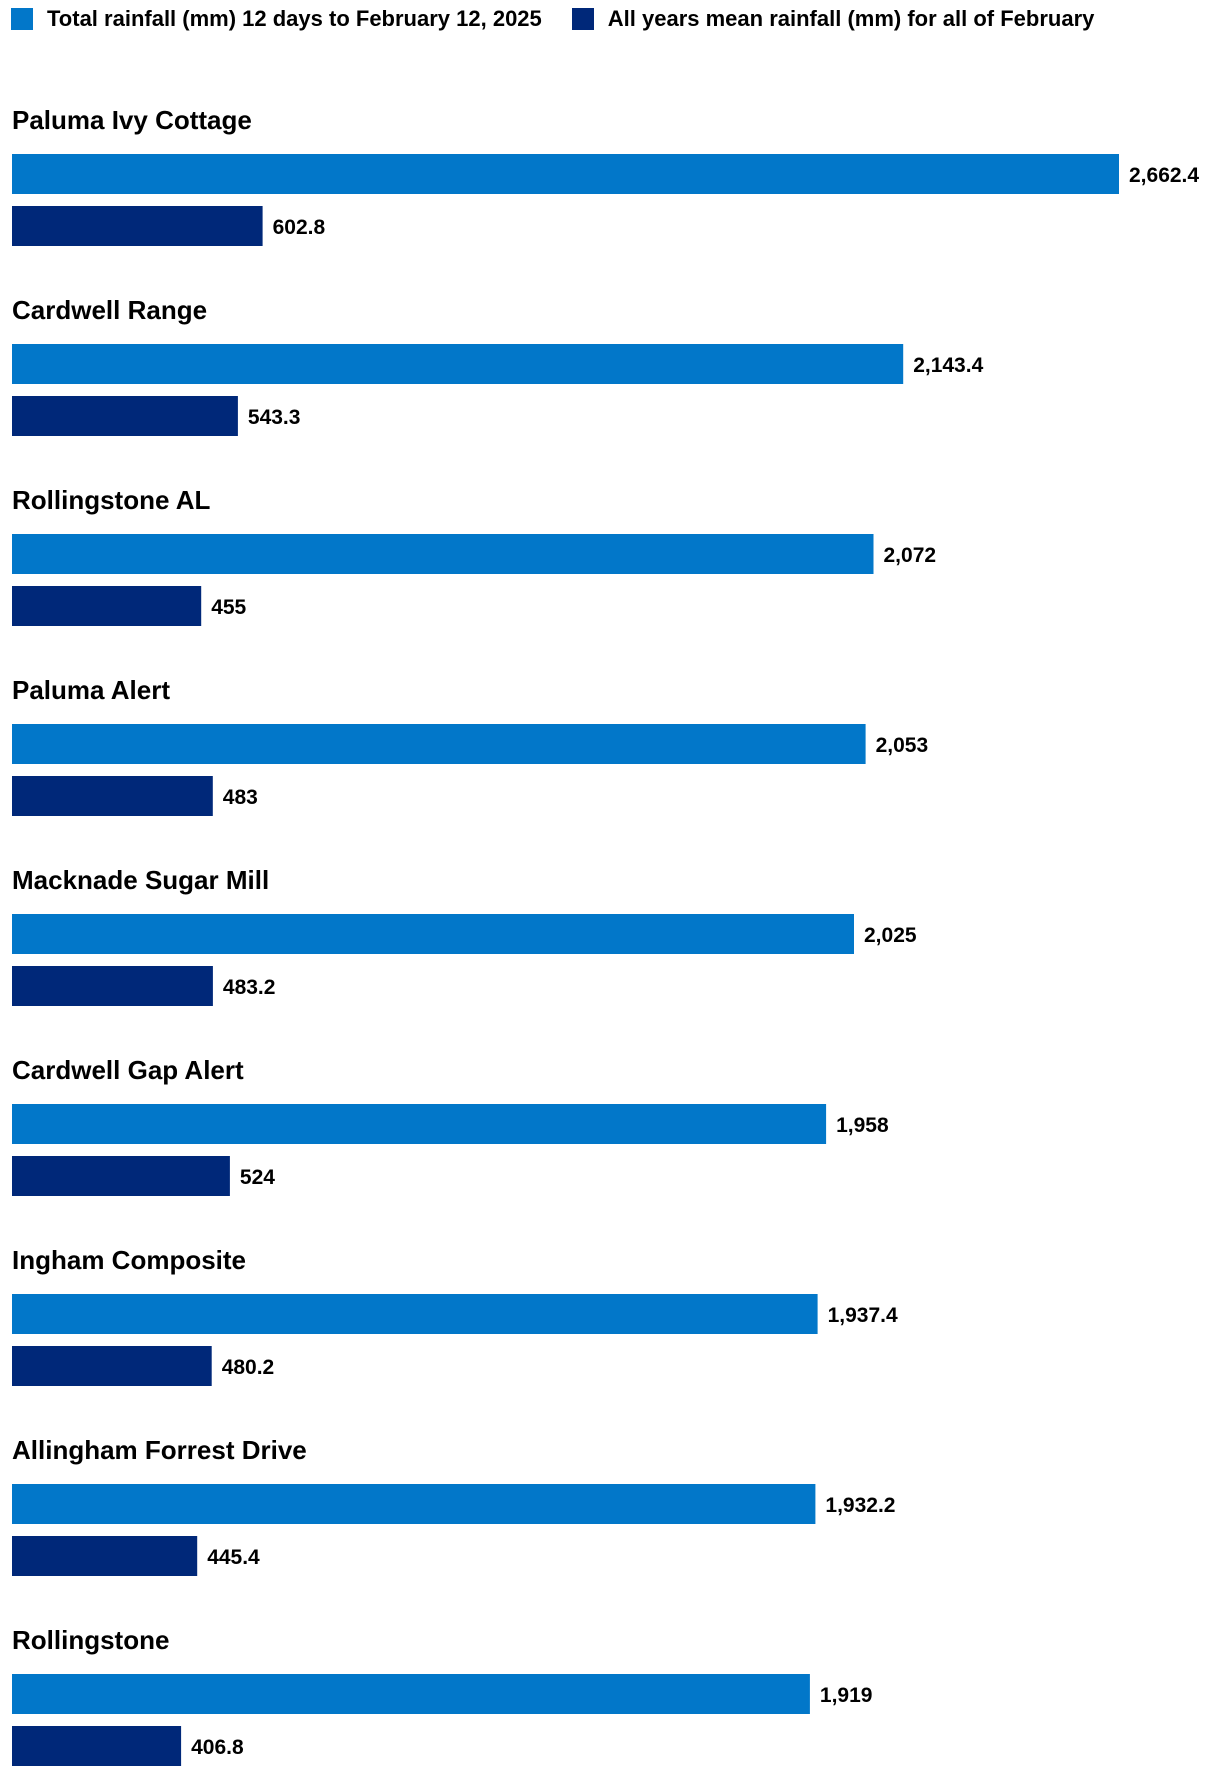 The image size is (1220, 1778). Describe the element at coordinates (274, 417) in the screenshot. I see `value-label-mean-cardwell-range: 543.3` at that location.